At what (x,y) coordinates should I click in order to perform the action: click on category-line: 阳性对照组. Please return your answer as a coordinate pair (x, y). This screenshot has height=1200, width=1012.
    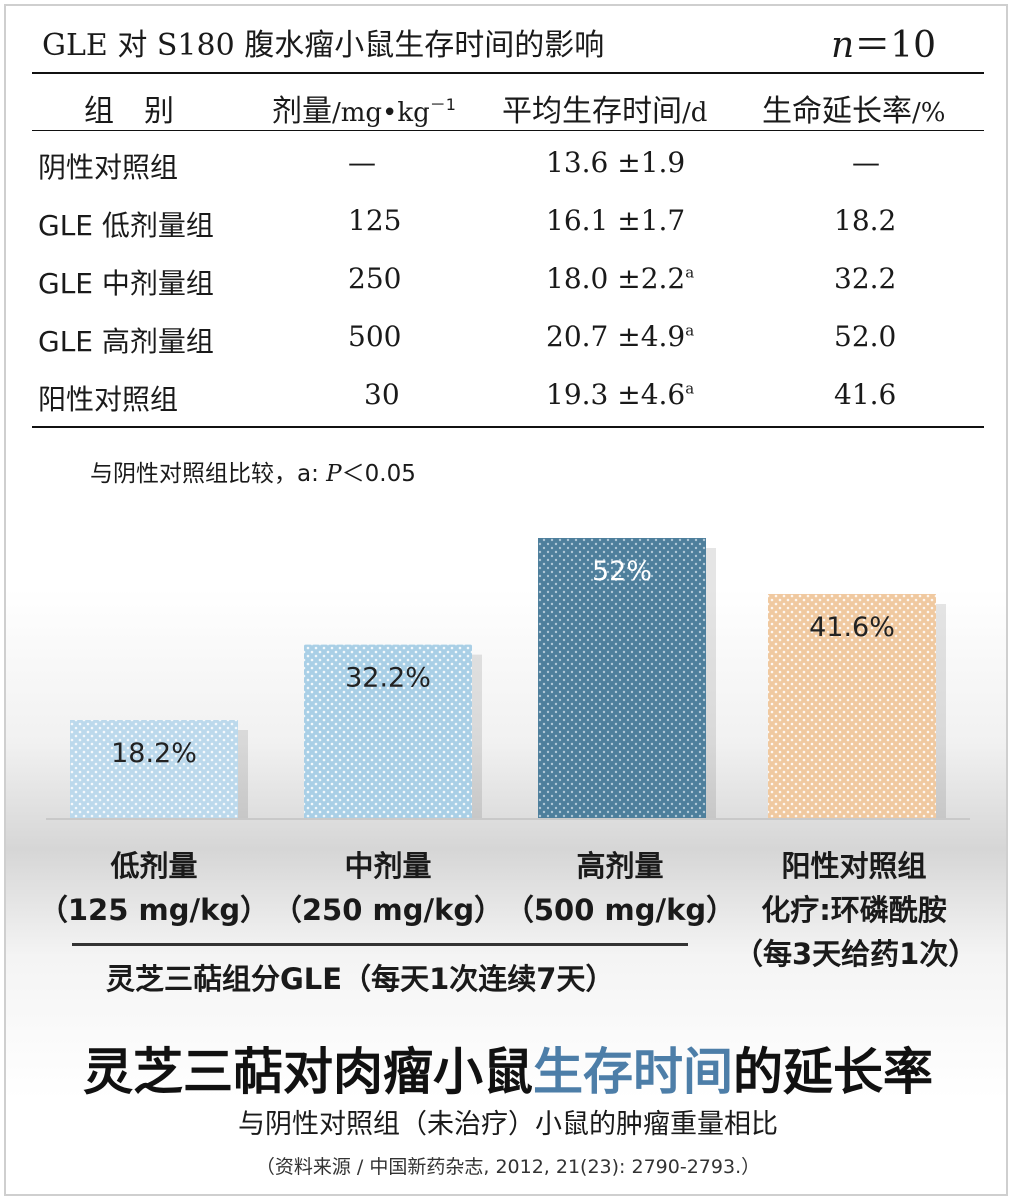
    Looking at the image, I should click on (854, 866).